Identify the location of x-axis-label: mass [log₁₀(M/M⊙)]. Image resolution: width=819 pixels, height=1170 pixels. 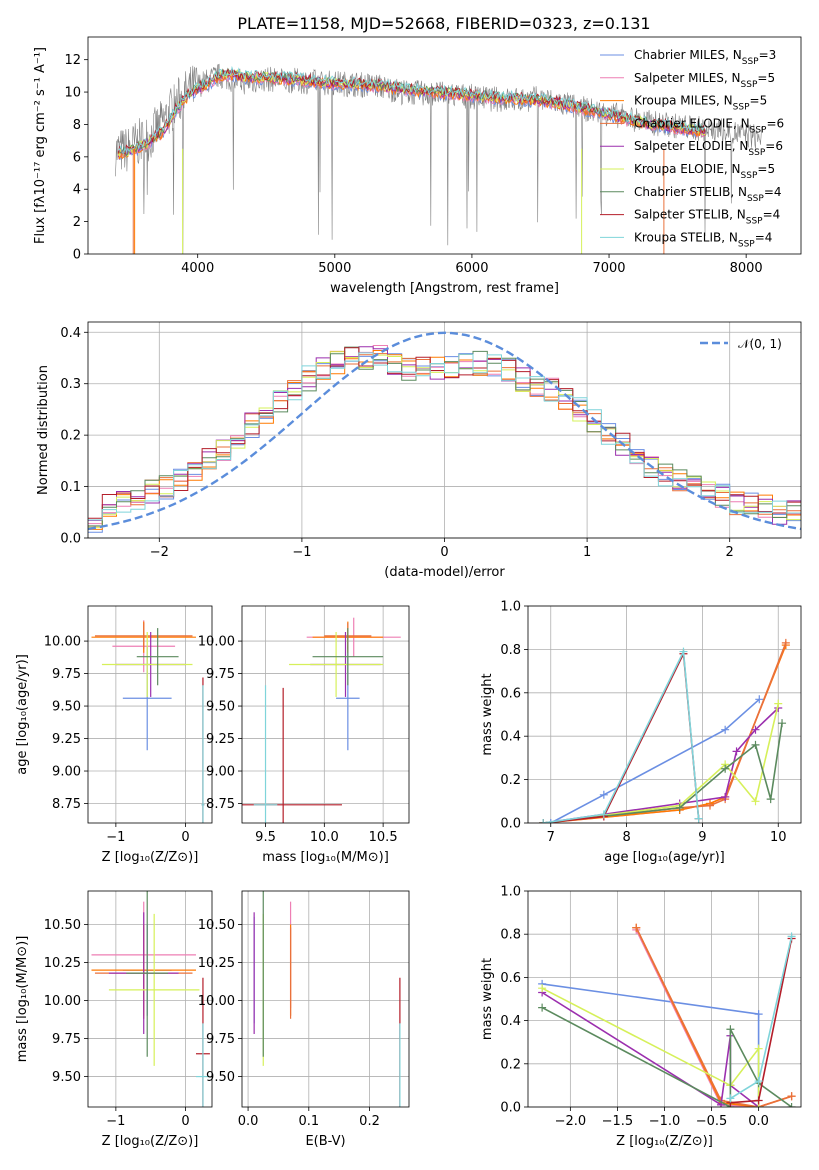
(325, 857).